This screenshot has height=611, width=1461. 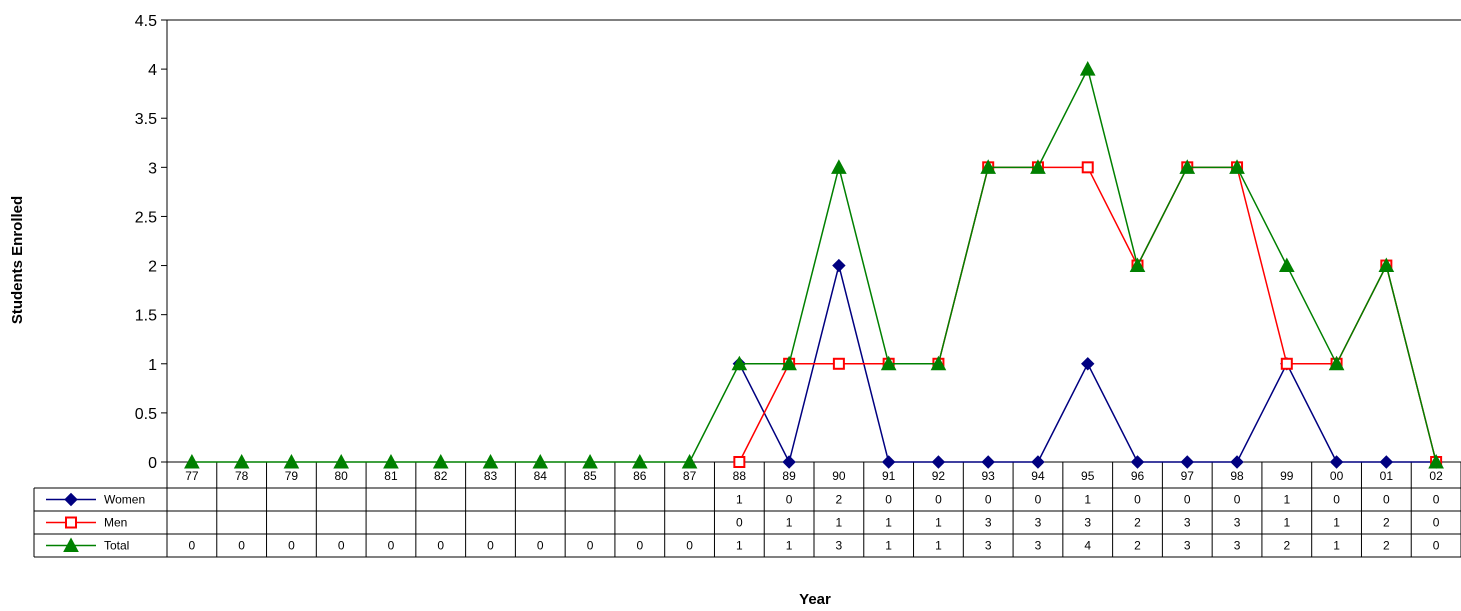 I want to click on x-tick-label: 78, so click(x=242, y=476).